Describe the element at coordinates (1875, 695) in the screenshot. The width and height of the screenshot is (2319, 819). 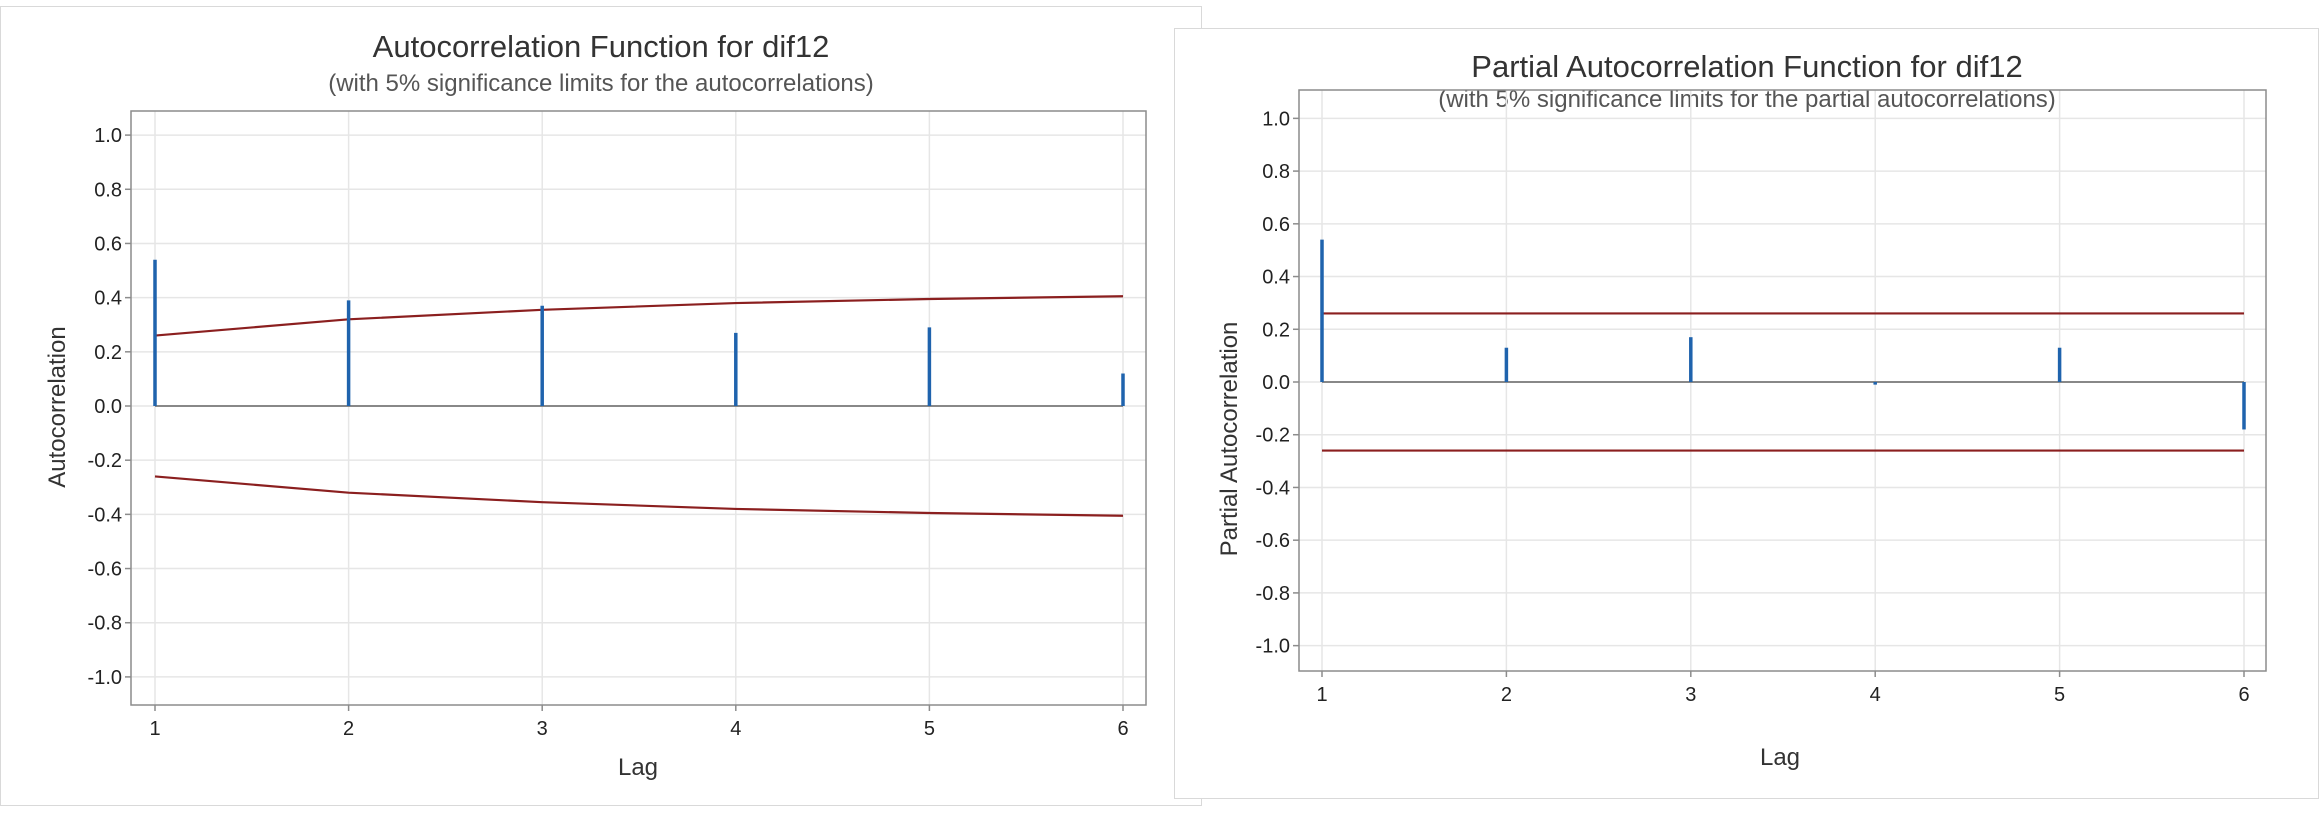
I see `pacf-x-tick-label: 4` at that location.